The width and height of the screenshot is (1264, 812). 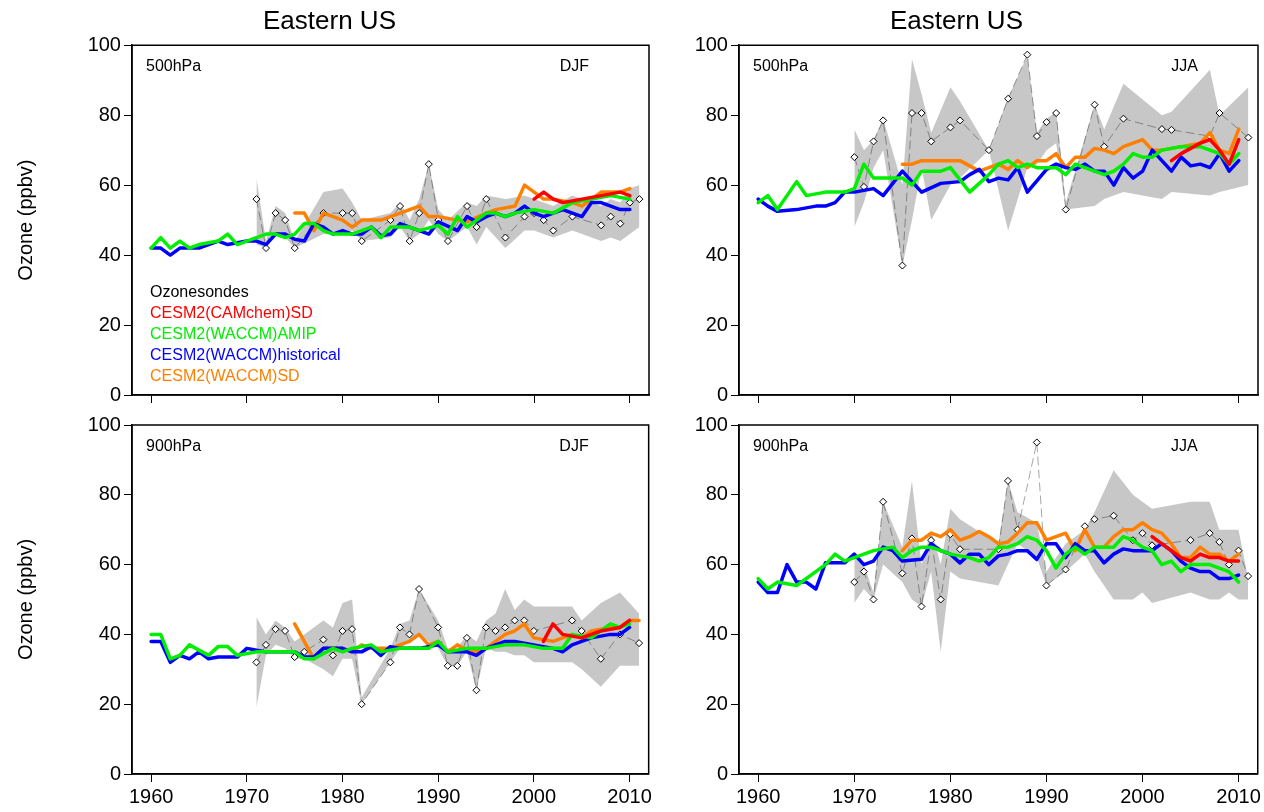 I want to click on text: CESM2(WACCM)historical, so click(x=245, y=354).